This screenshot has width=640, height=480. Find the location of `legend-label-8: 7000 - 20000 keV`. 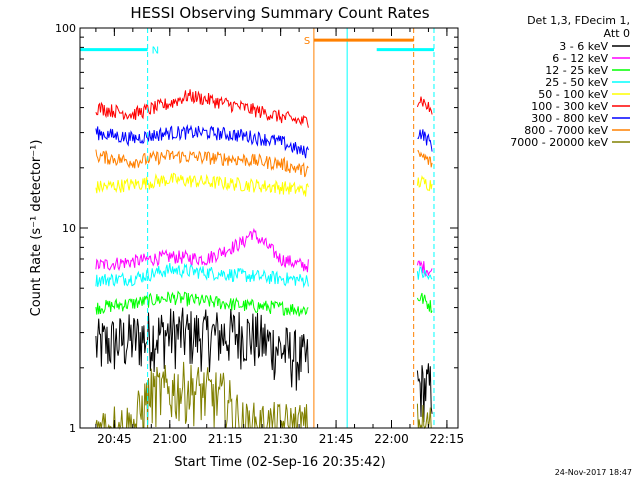

legend-label-8: 7000 - 20000 keV is located at coordinates (559, 142).